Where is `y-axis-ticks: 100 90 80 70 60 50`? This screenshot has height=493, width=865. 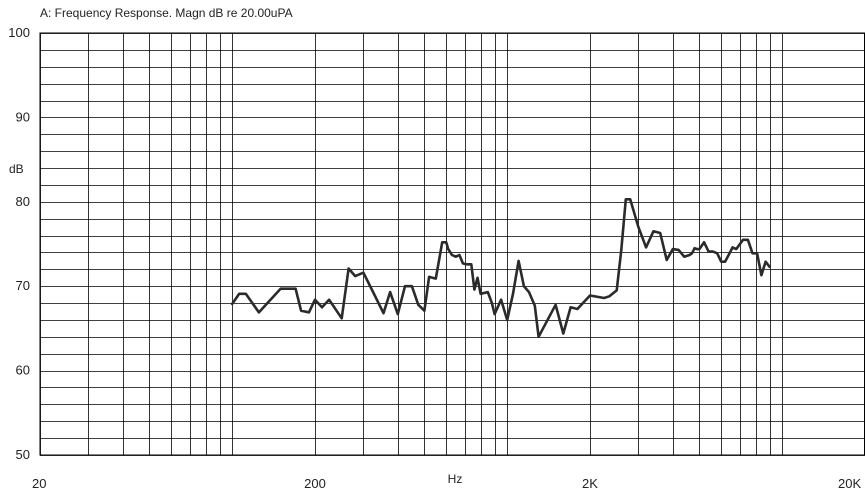 y-axis-ticks: 100 90 80 70 60 50 is located at coordinates (19, 243).